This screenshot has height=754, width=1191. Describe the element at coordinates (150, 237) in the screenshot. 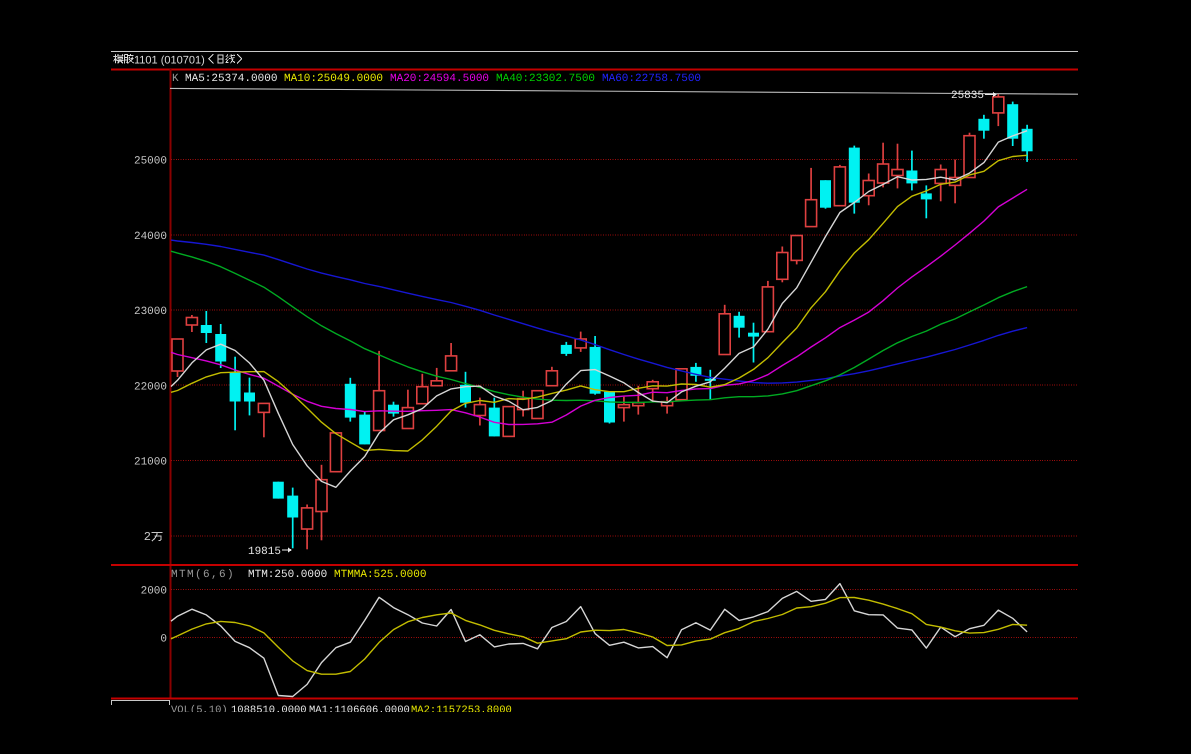

I see `svg-text: 24000` at that location.